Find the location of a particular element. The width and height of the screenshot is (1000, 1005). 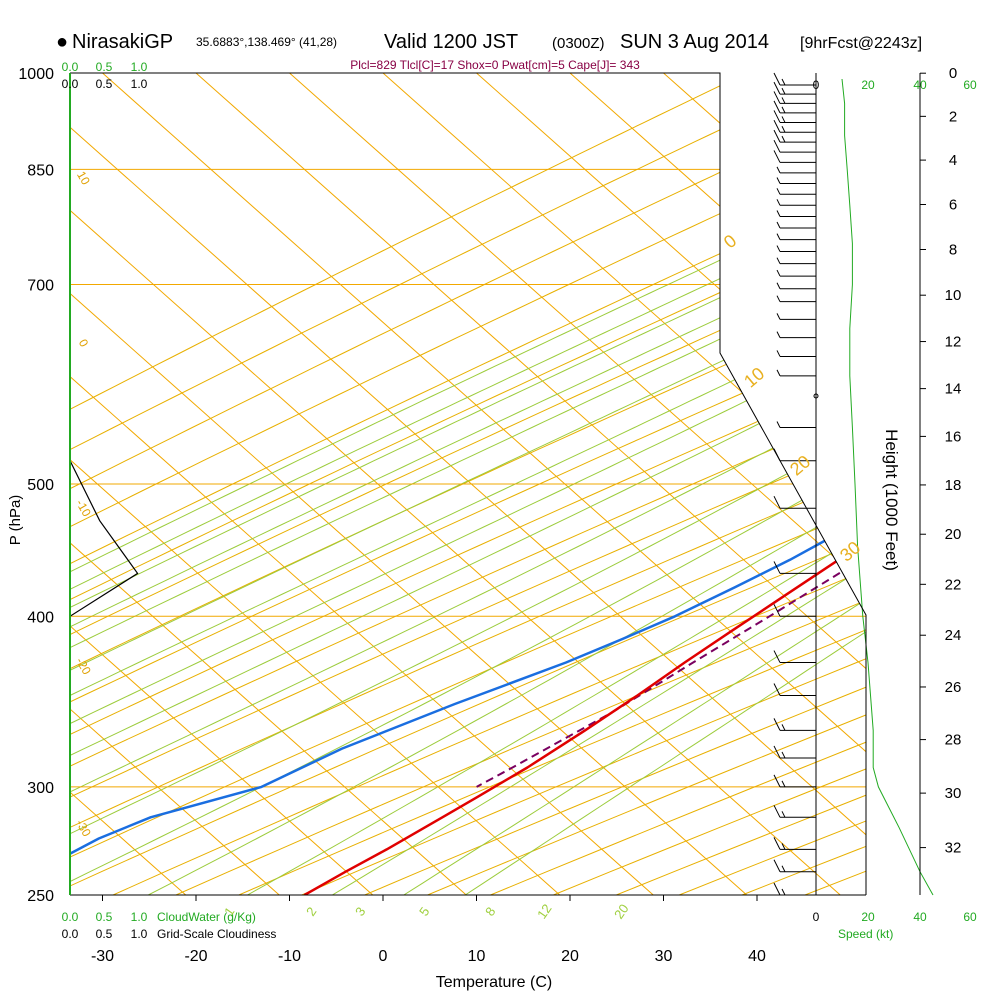

height-tick-label: 6 is located at coordinates (953, 204).